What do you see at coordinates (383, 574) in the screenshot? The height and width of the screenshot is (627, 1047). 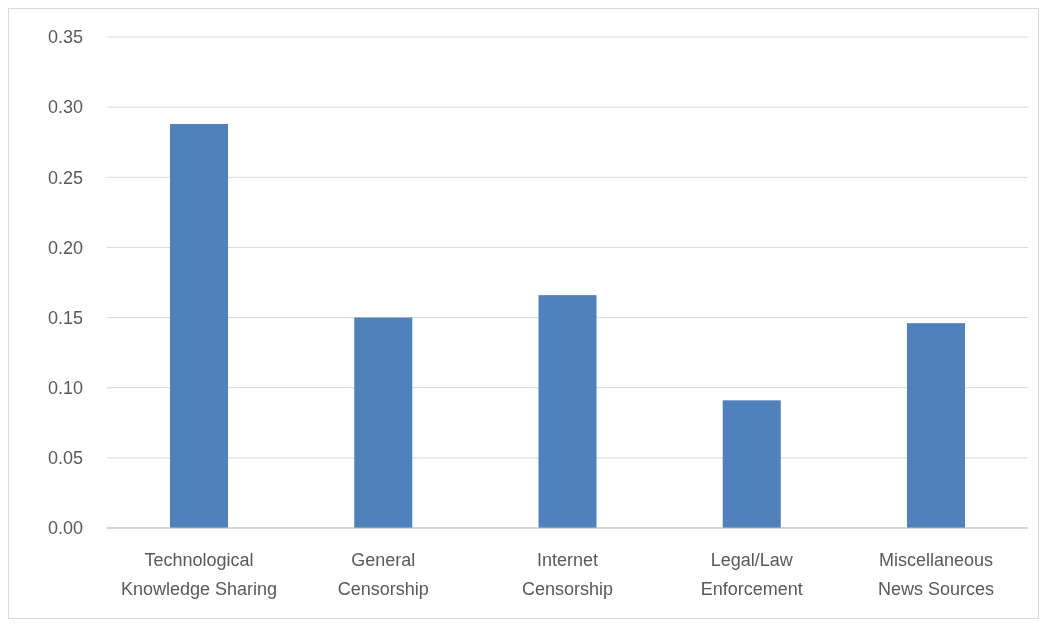 I see `x-tick-label: General Censorship` at bounding box center [383, 574].